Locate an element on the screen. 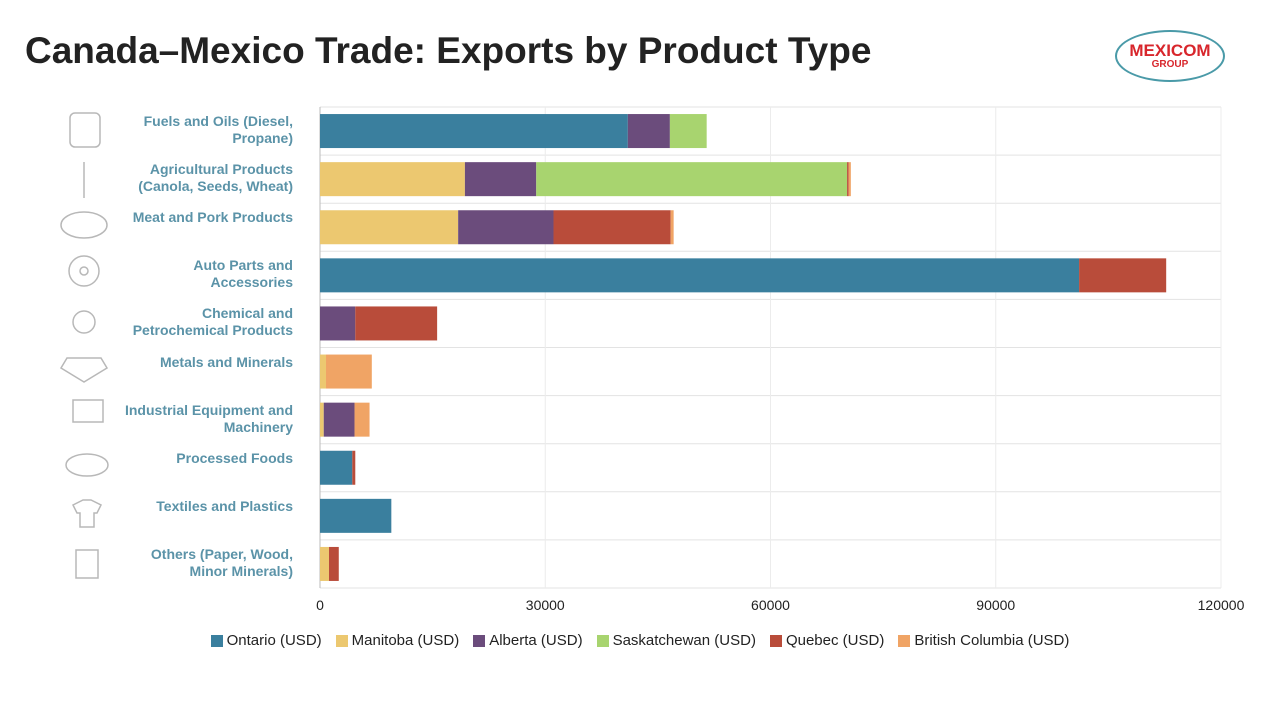  logo-sub: GROUP is located at coordinates (1170, 64).